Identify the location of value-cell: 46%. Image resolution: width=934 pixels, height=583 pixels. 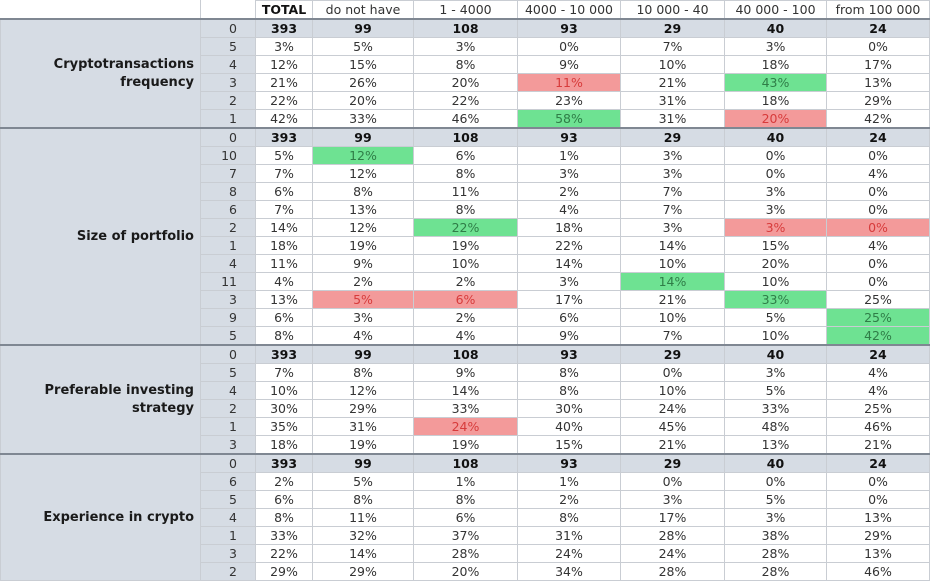
(878, 571).